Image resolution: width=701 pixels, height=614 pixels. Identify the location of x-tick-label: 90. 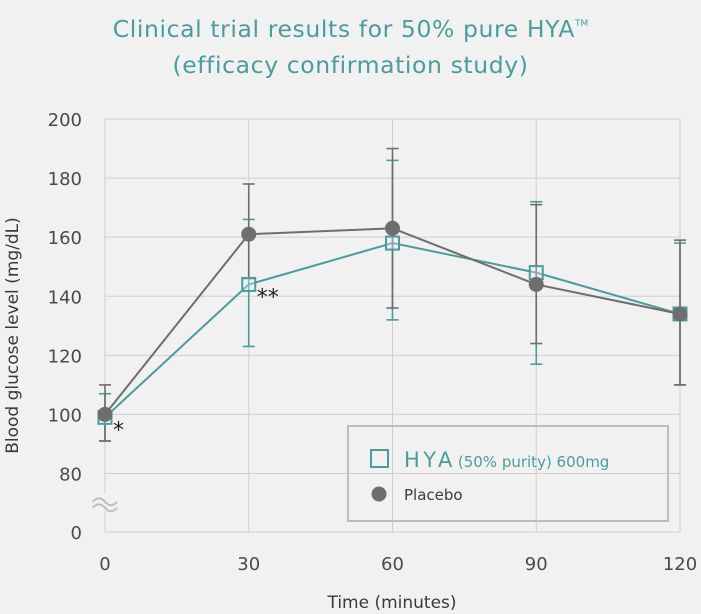
(536, 564).